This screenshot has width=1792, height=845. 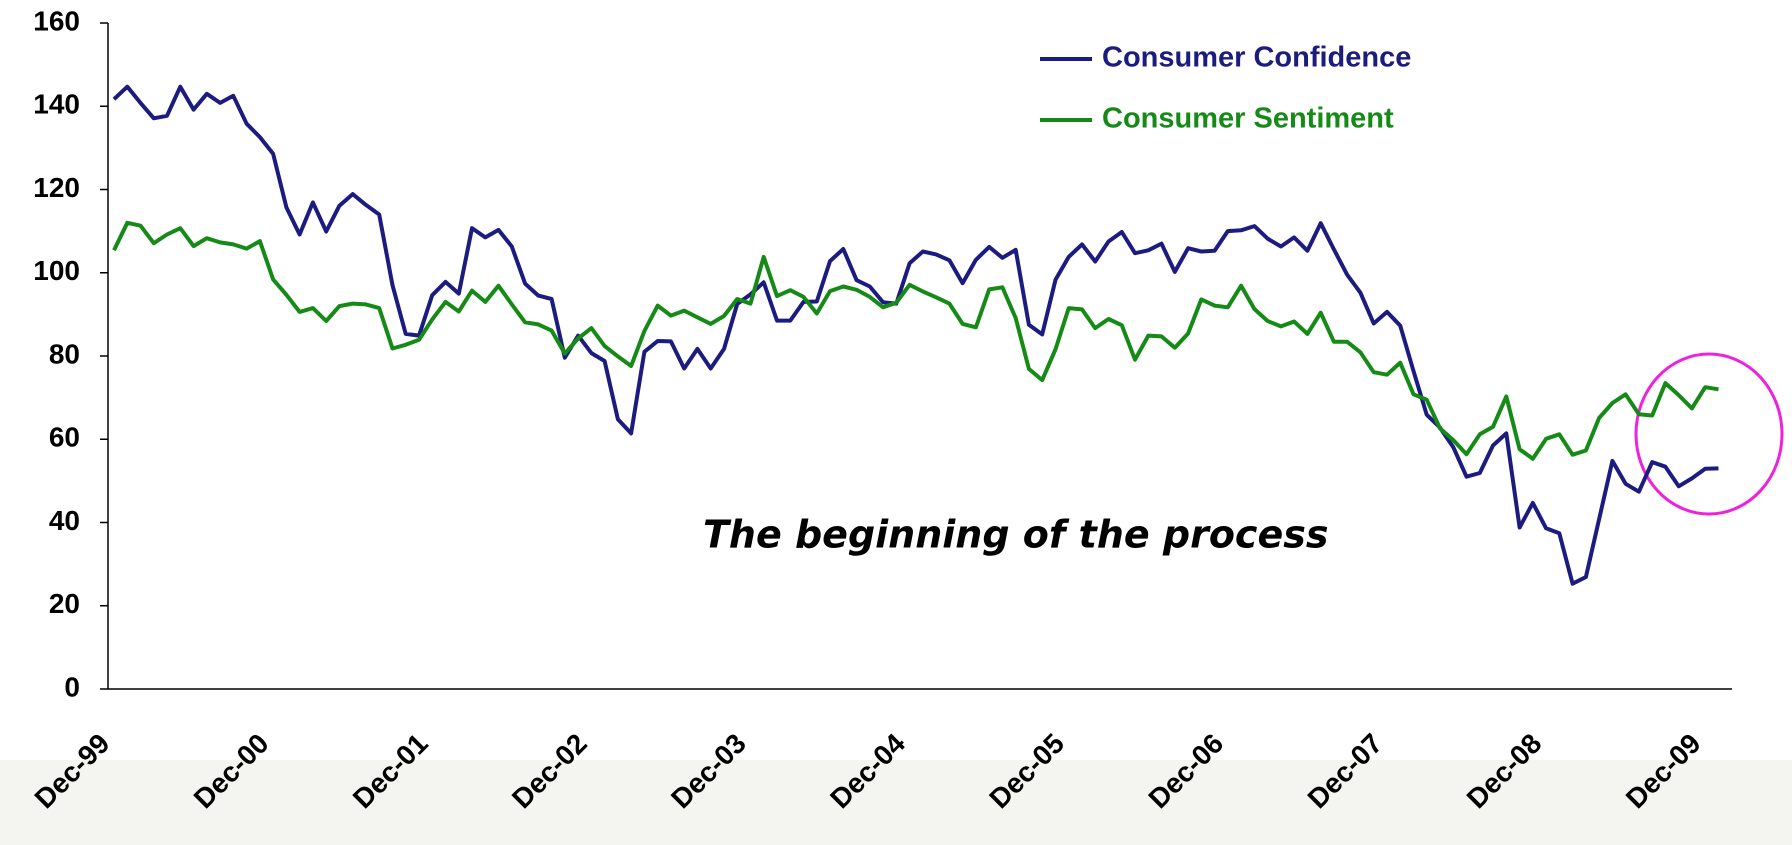 What do you see at coordinates (1015, 535) in the screenshot?
I see `annotation: The beginning of the process` at bounding box center [1015, 535].